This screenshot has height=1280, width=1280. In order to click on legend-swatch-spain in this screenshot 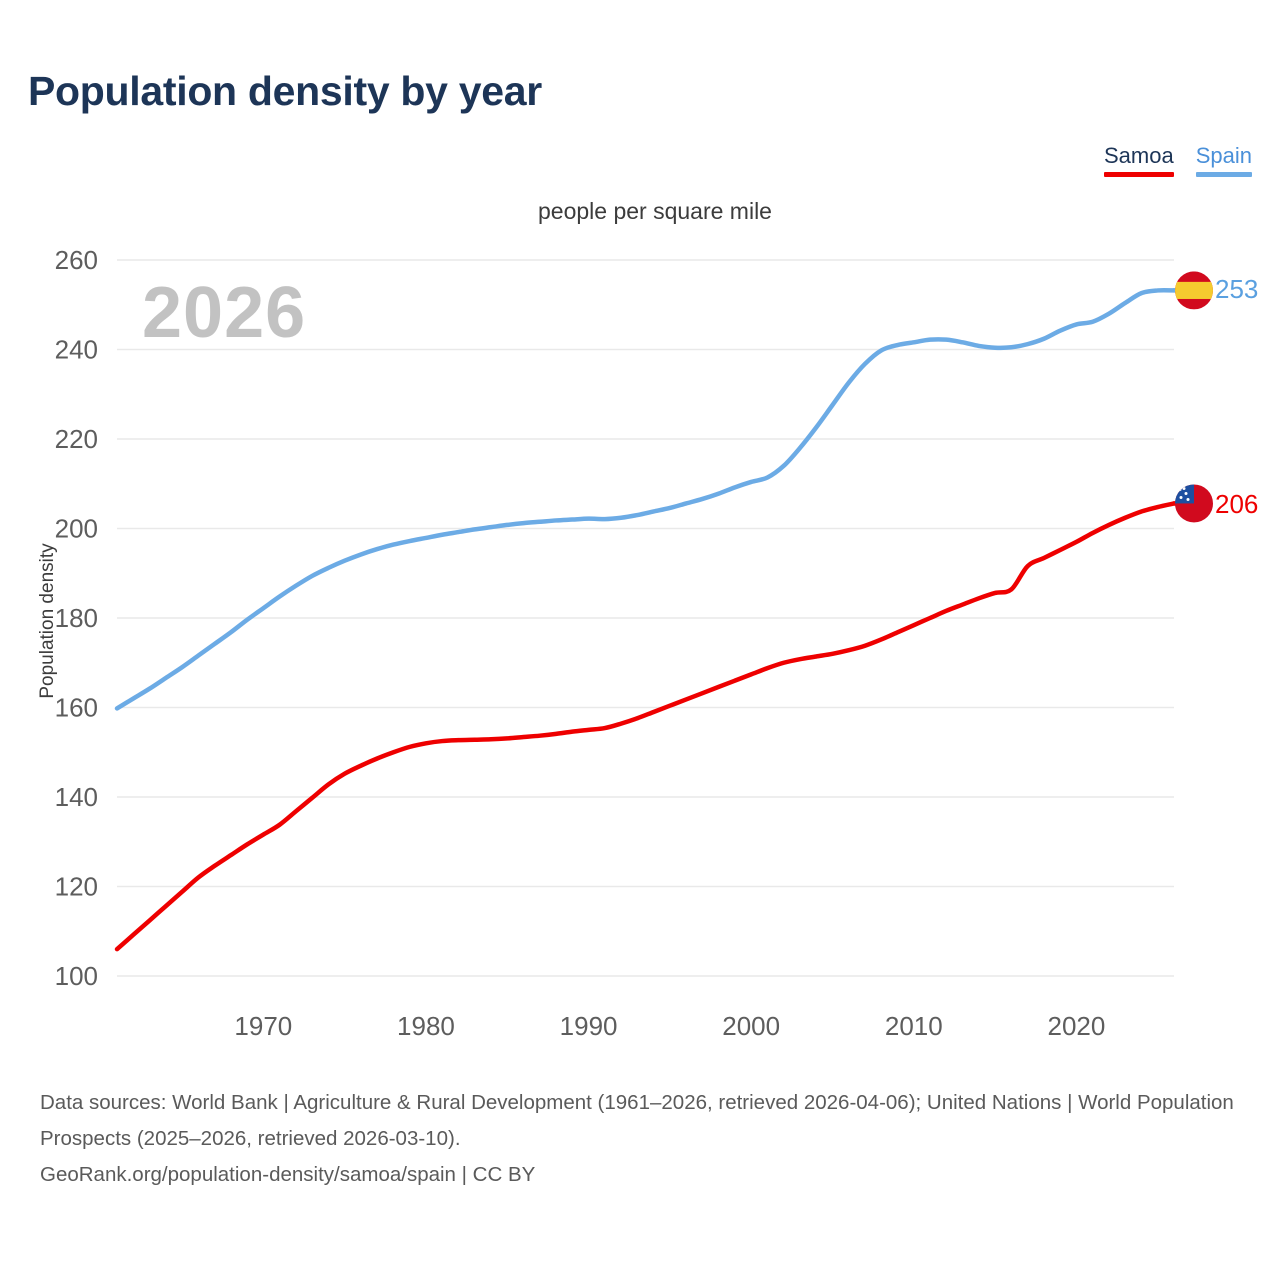, I will do `click(1223, 174)`.